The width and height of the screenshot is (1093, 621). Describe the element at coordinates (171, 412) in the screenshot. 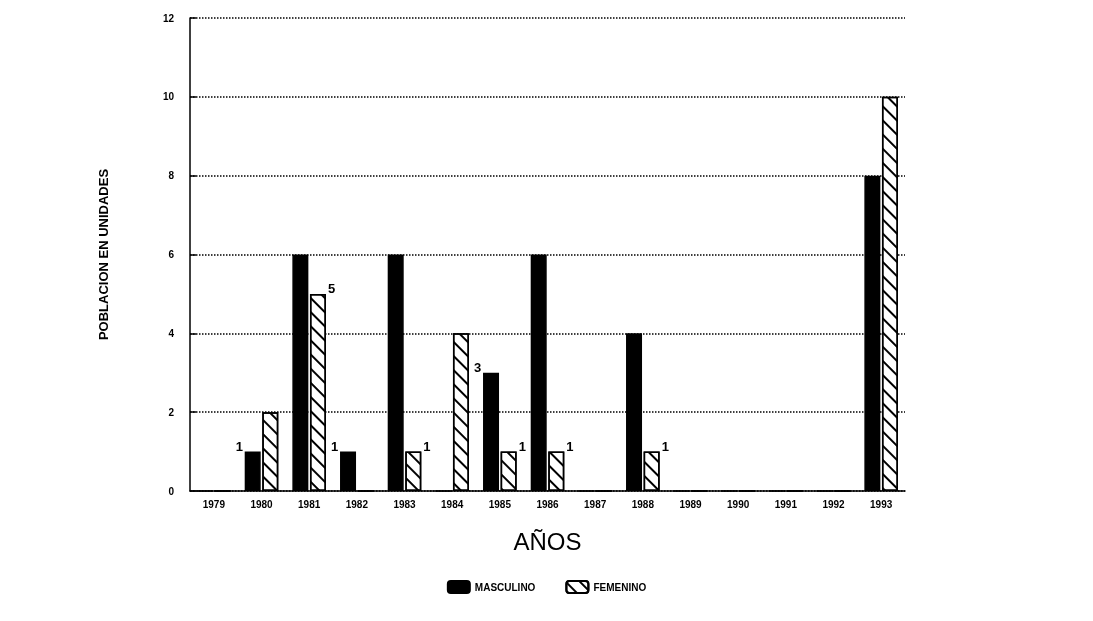

I see `y-tick-label: 2` at that location.